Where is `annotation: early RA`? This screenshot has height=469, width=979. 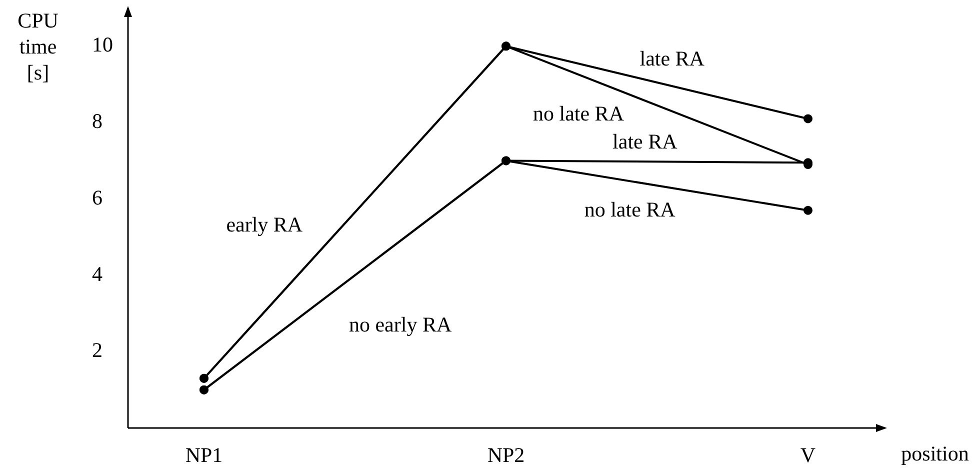 annotation: early RA is located at coordinates (265, 224).